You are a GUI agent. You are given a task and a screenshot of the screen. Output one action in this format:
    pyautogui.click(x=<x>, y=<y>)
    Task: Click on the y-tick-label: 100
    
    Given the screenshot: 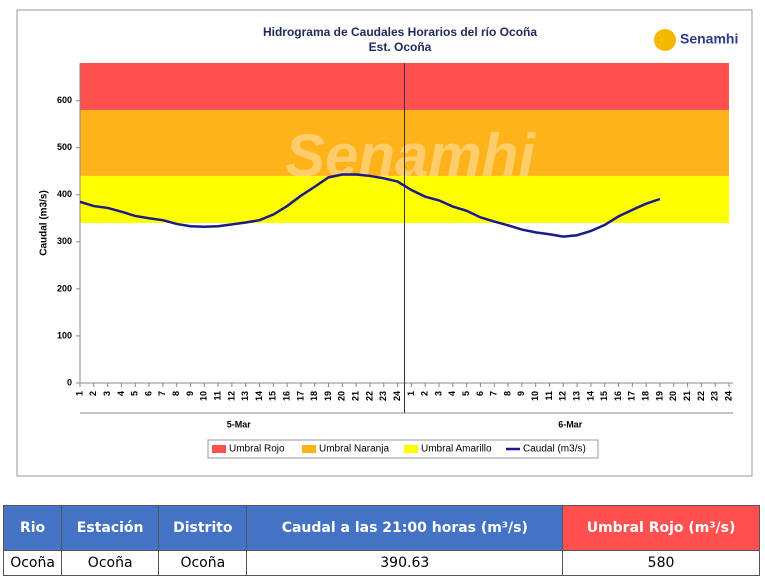 What is the action you would take?
    pyautogui.click(x=64, y=335)
    